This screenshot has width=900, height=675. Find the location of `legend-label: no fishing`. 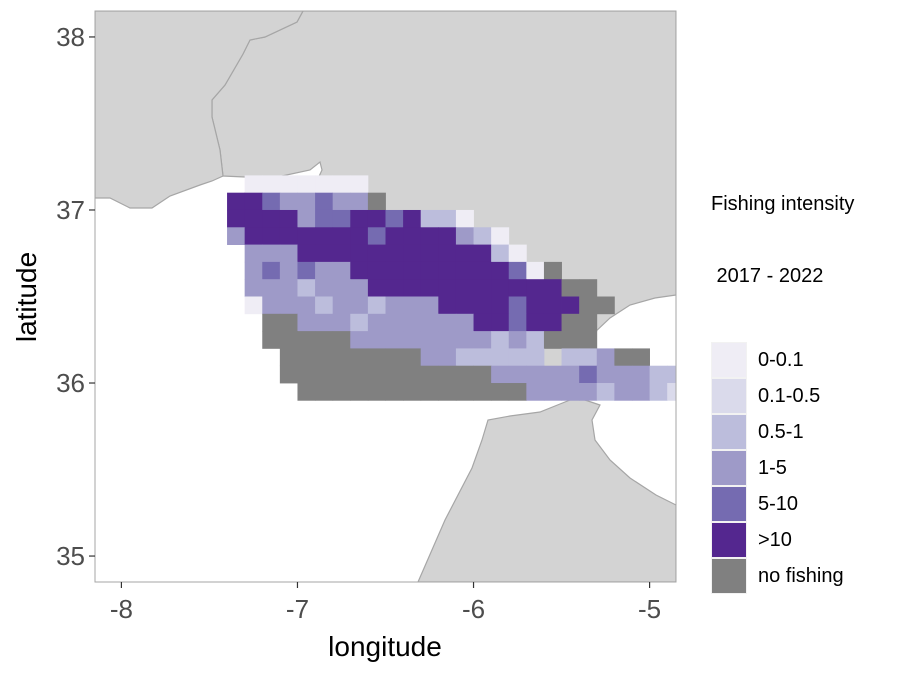

legend-label: no fishing is located at coordinates (801, 575).